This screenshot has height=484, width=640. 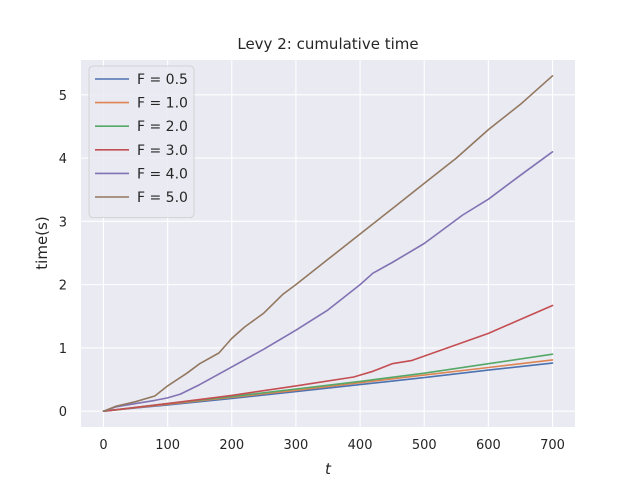 I want to click on y-tick-label: 3, so click(x=63, y=222).